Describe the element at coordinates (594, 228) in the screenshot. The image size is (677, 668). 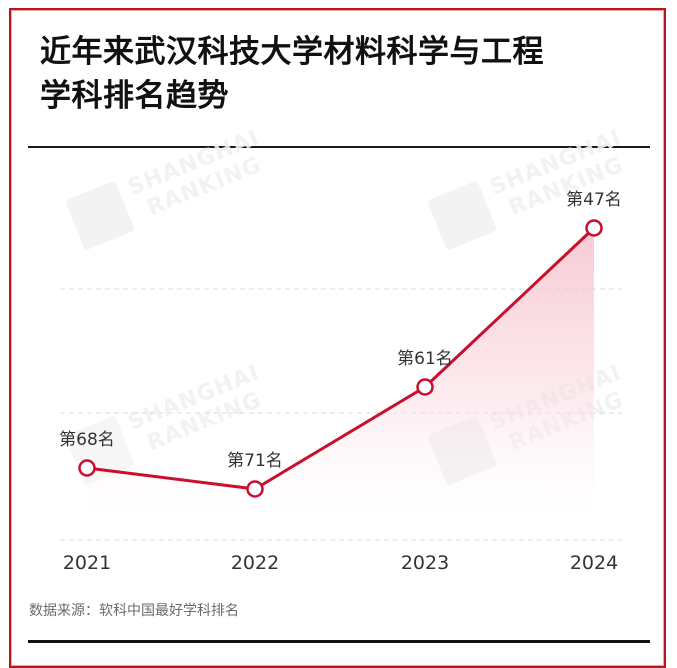
I see `point-2024` at that location.